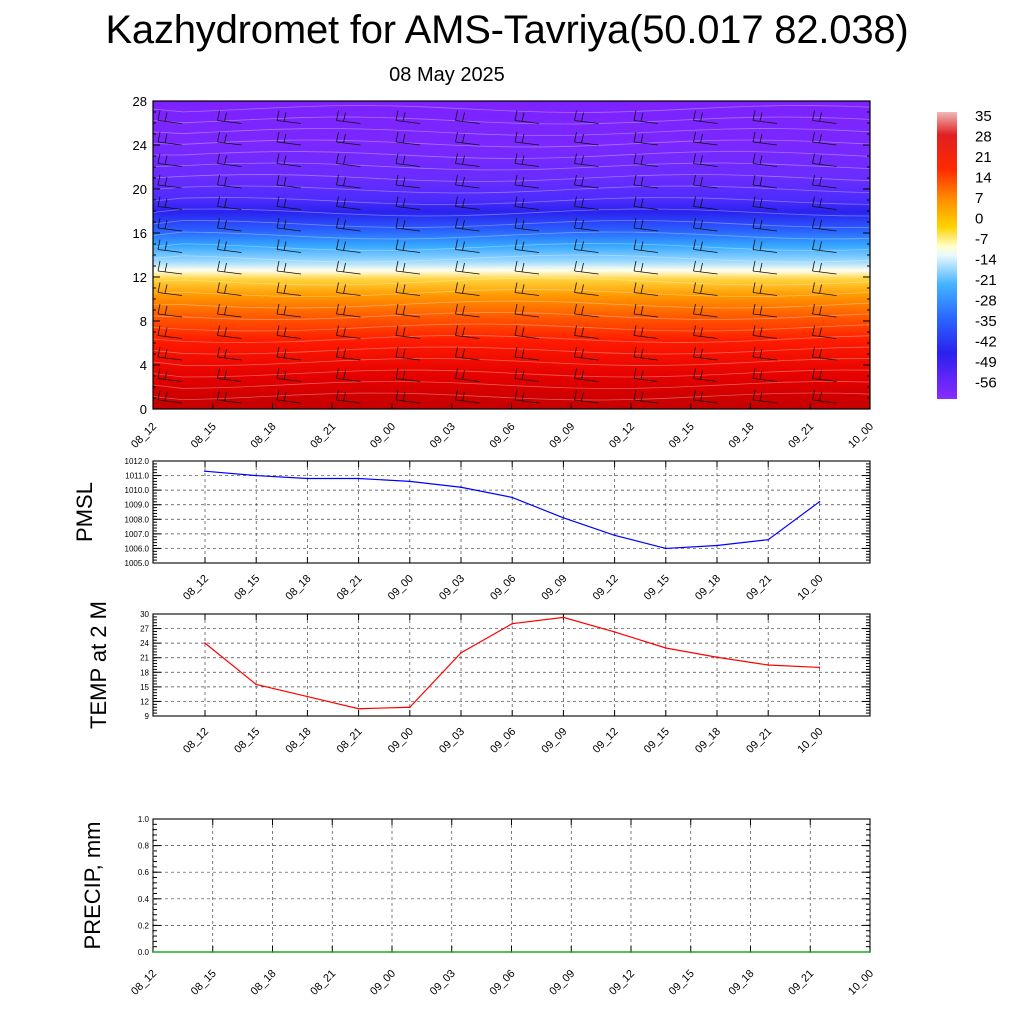  Describe the element at coordinates (137, 534) in the screenshot. I see `y-tick-label: 1007.0` at that location.